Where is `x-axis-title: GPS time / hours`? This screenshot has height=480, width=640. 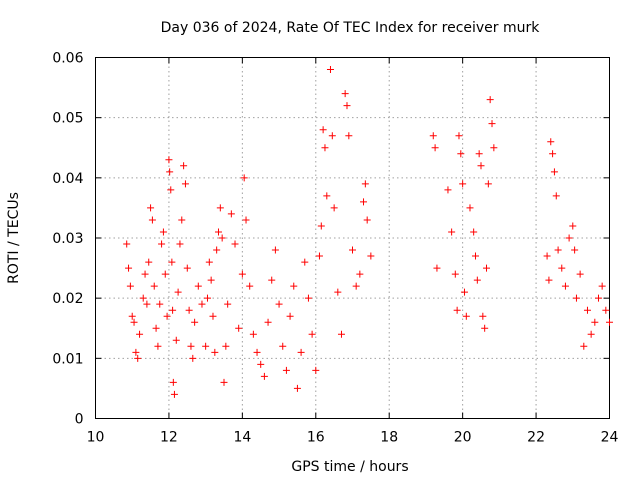 x-axis-title: GPS time / hours is located at coordinates (349, 467).